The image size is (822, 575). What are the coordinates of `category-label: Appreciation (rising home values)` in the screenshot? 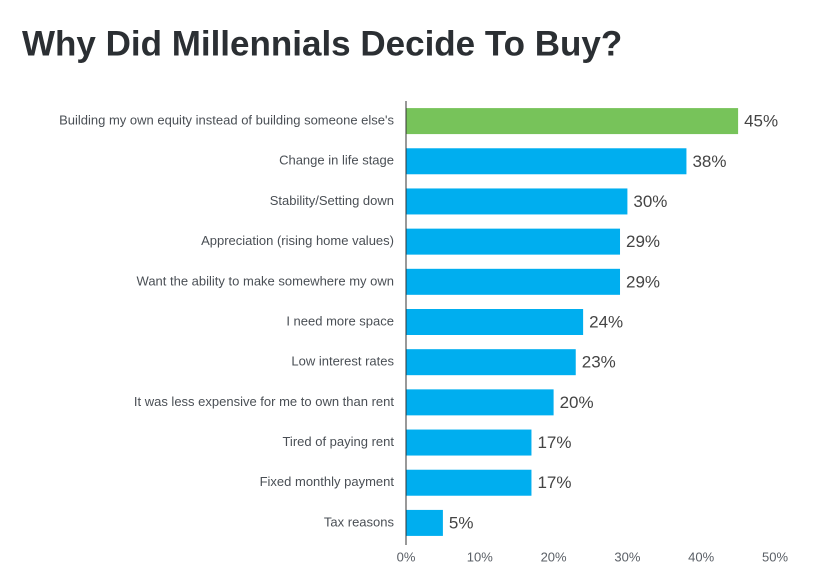 It's located at (297, 240).